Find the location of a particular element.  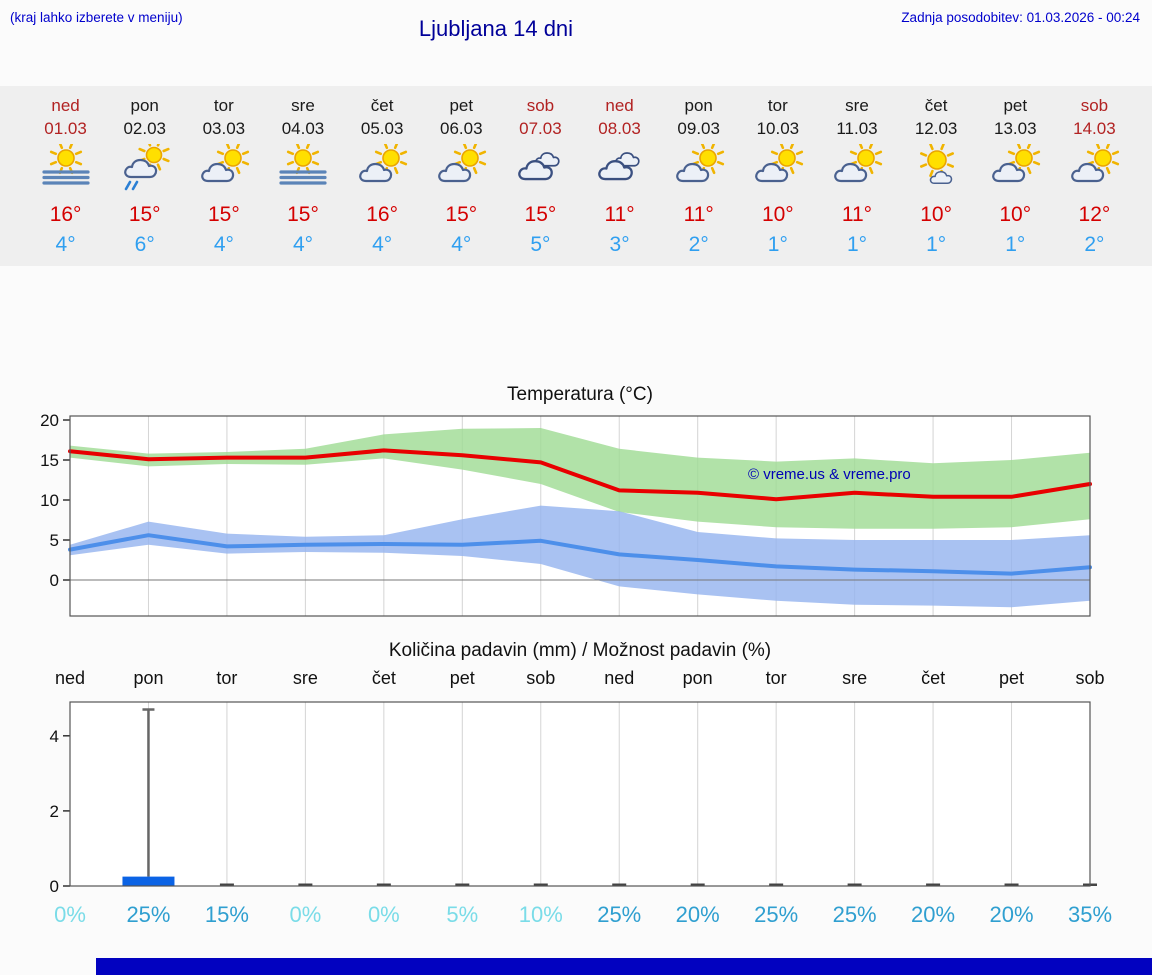

temp-min: 3° is located at coordinates (619, 244).